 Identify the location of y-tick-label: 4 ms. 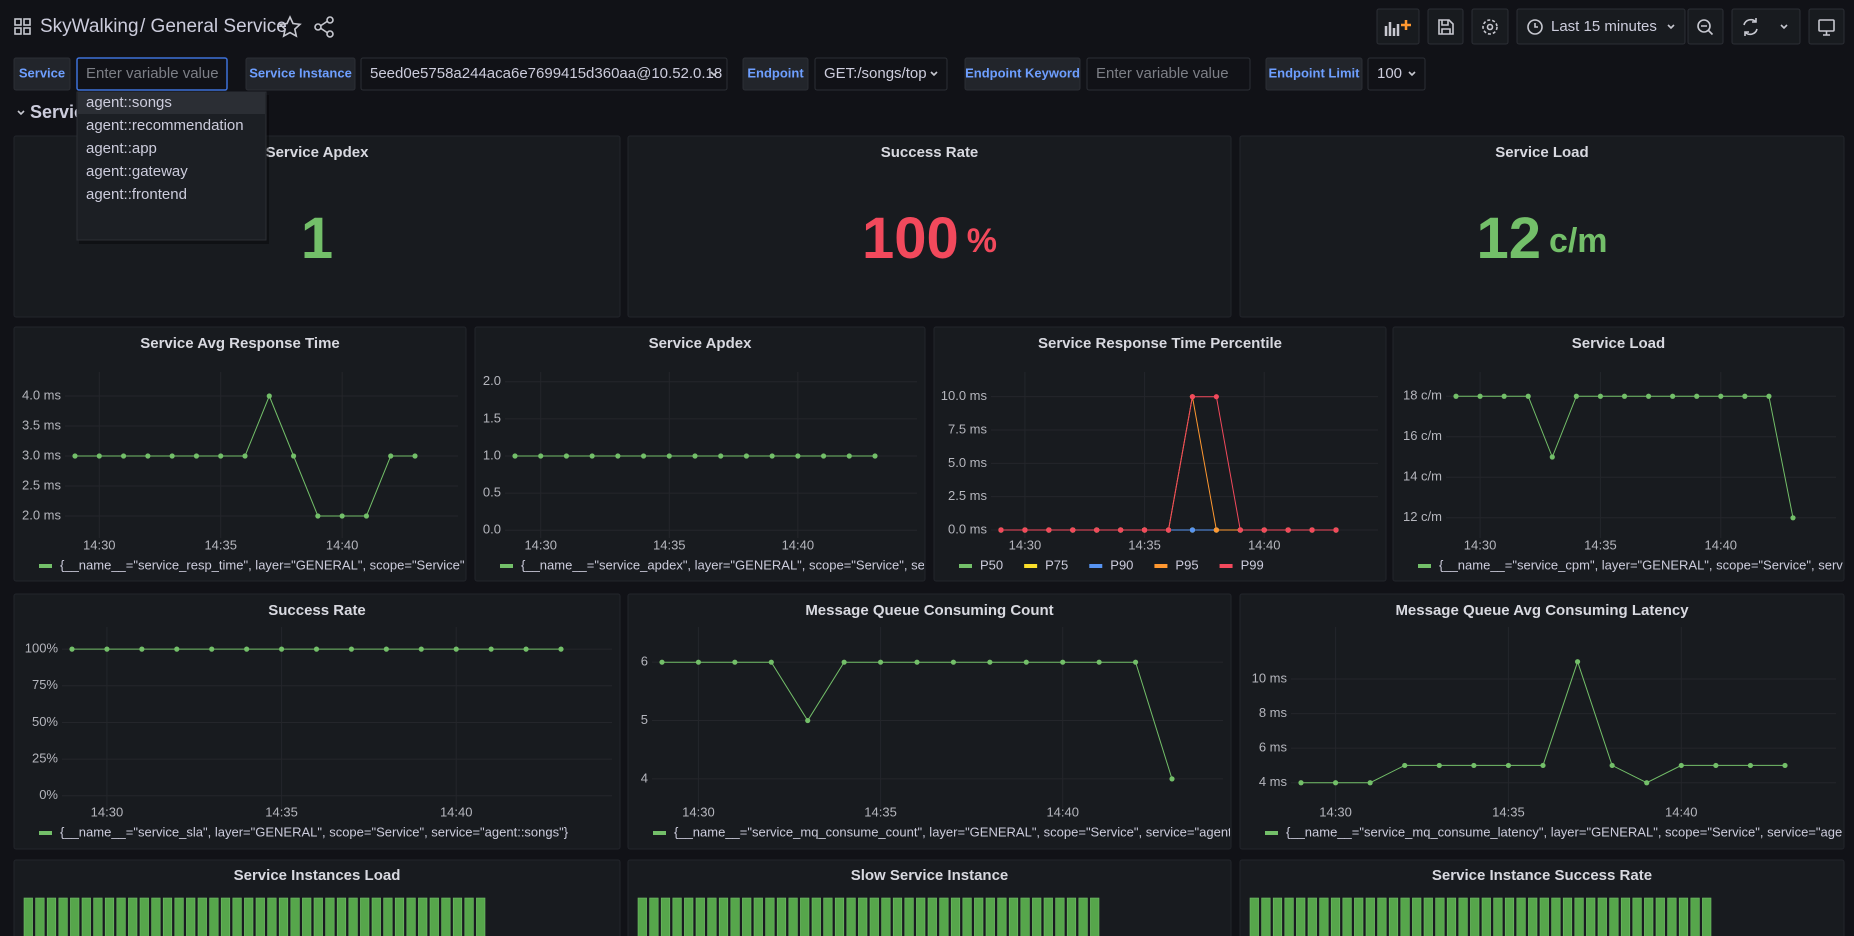
(1273, 781).